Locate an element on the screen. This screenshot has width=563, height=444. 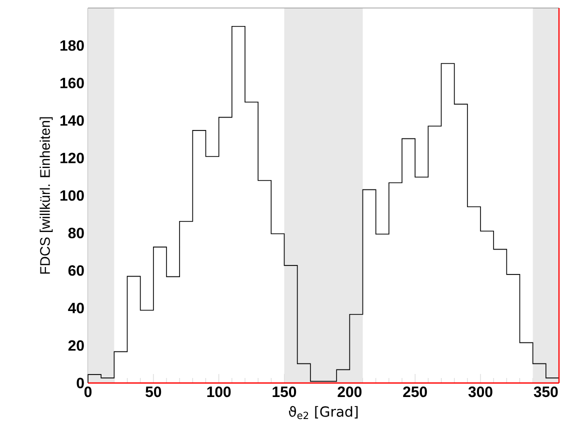
x-tick-label: 200 is located at coordinates (350, 392).